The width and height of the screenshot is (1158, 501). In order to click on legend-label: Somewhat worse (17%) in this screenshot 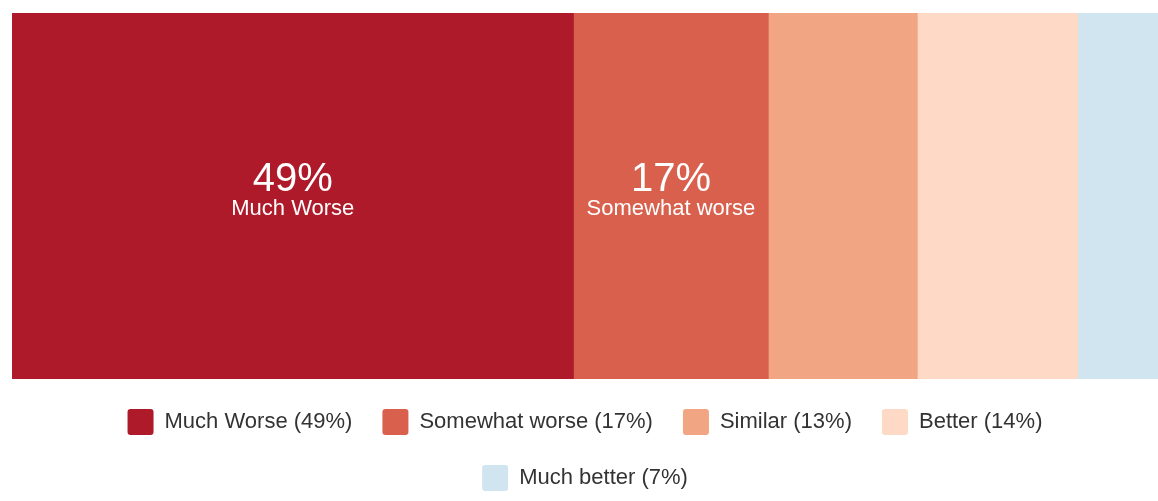, I will do `click(536, 421)`.